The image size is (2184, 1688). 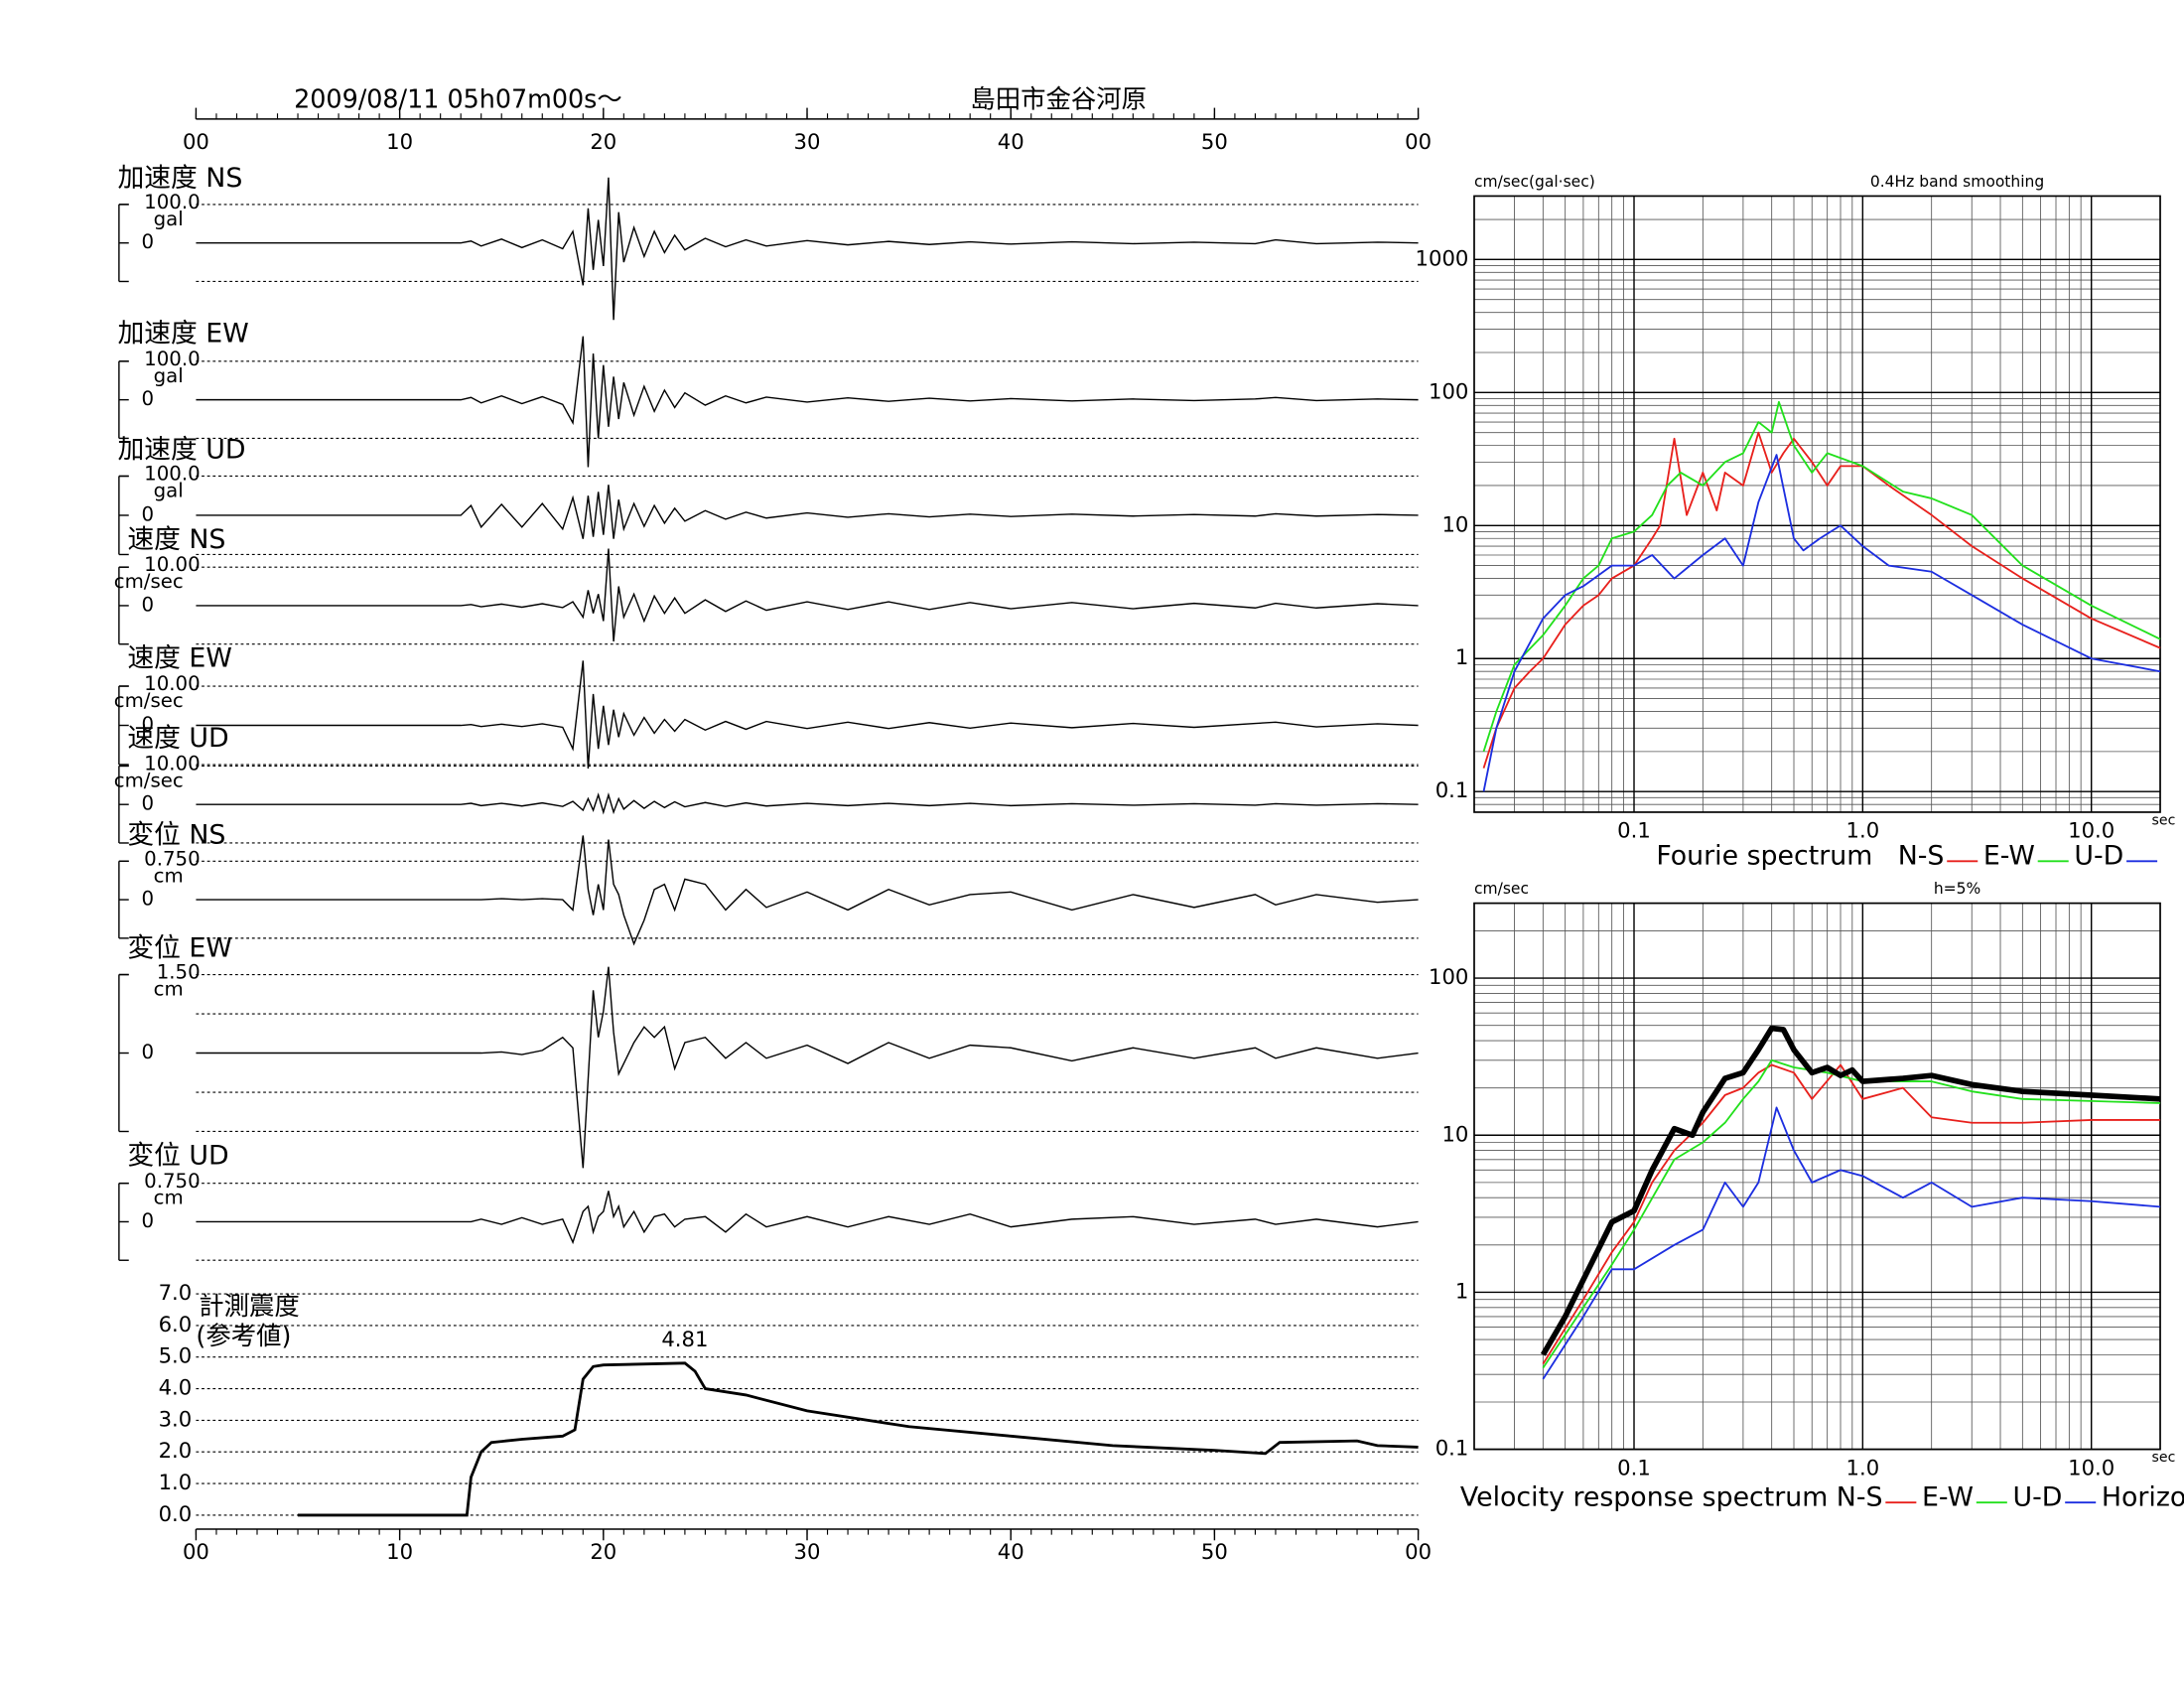 What do you see at coordinates (1644, 1496) in the screenshot?
I see `legend-title: Velocity response spectrum` at bounding box center [1644, 1496].